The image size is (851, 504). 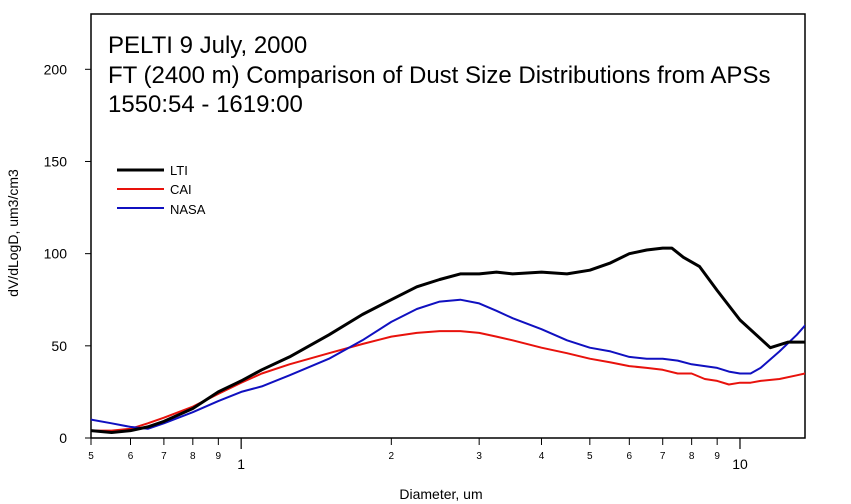 What do you see at coordinates (663, 456) in the screenshot?
I see `x-minor-tick-label-7: 7` at bounding box center [663, 456].